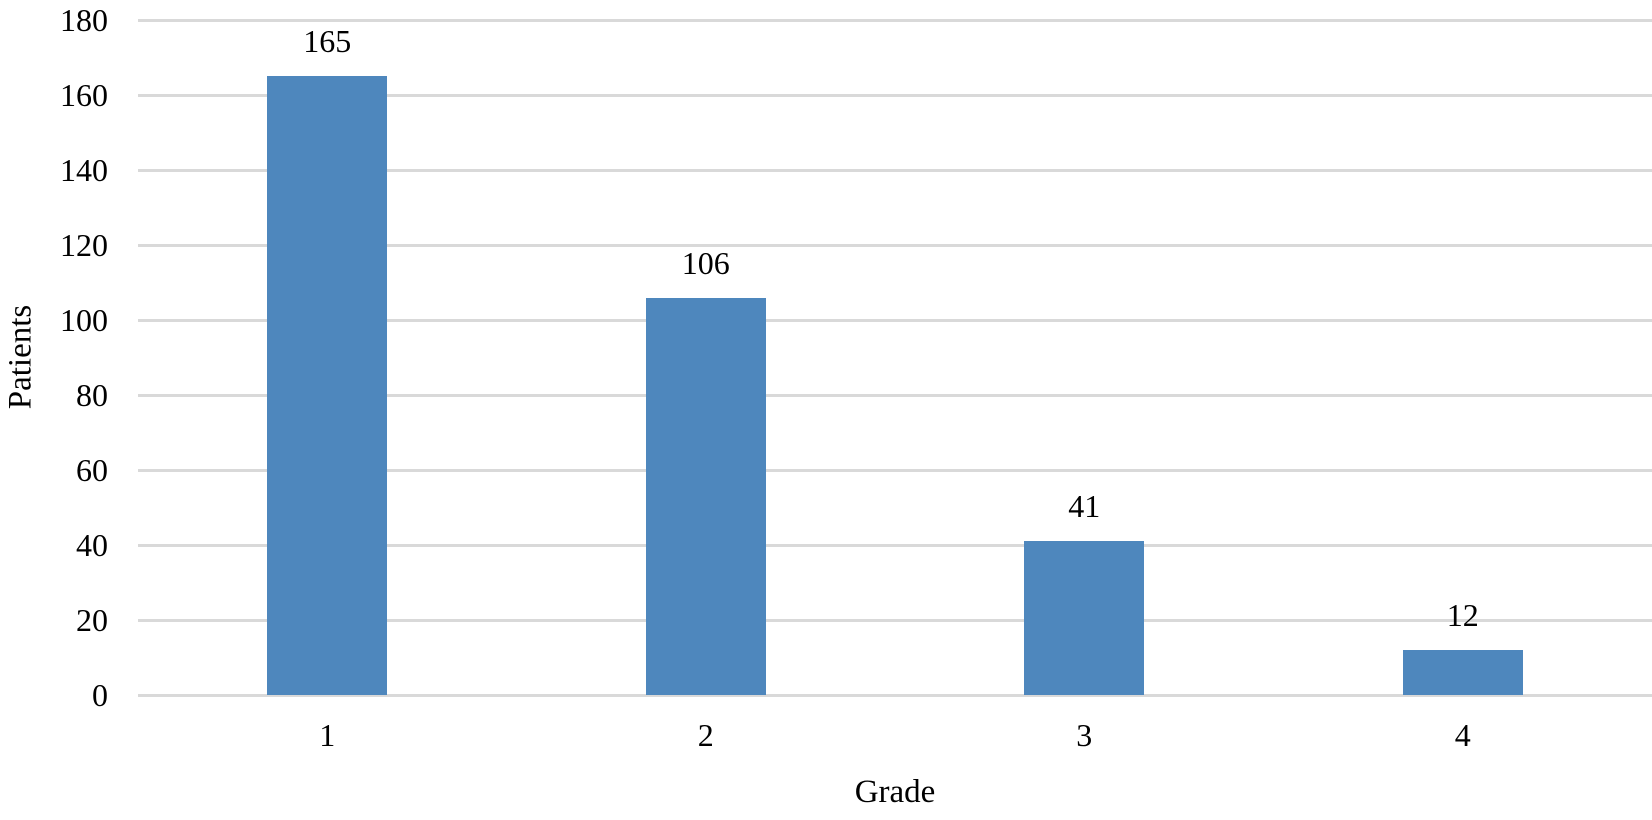  Describe the element at coordinates (705, 262) in the screenshot. I see `bar-value-label: 106` at that location.